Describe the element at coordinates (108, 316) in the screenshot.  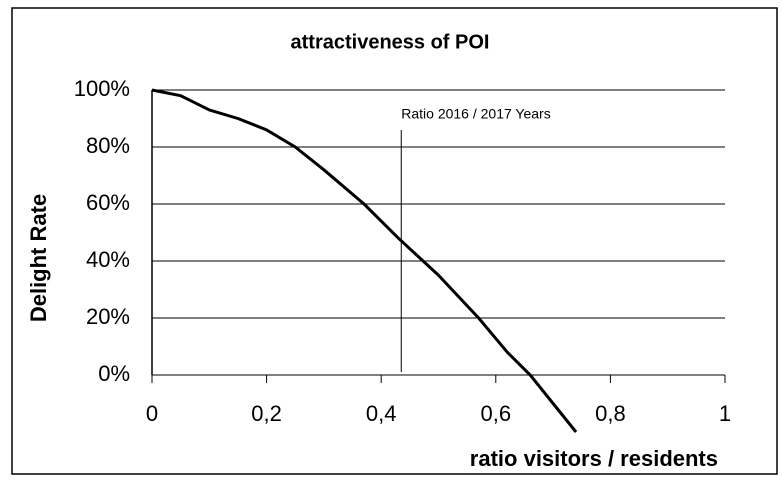
I see `y-tick-label: 20%` at that location.